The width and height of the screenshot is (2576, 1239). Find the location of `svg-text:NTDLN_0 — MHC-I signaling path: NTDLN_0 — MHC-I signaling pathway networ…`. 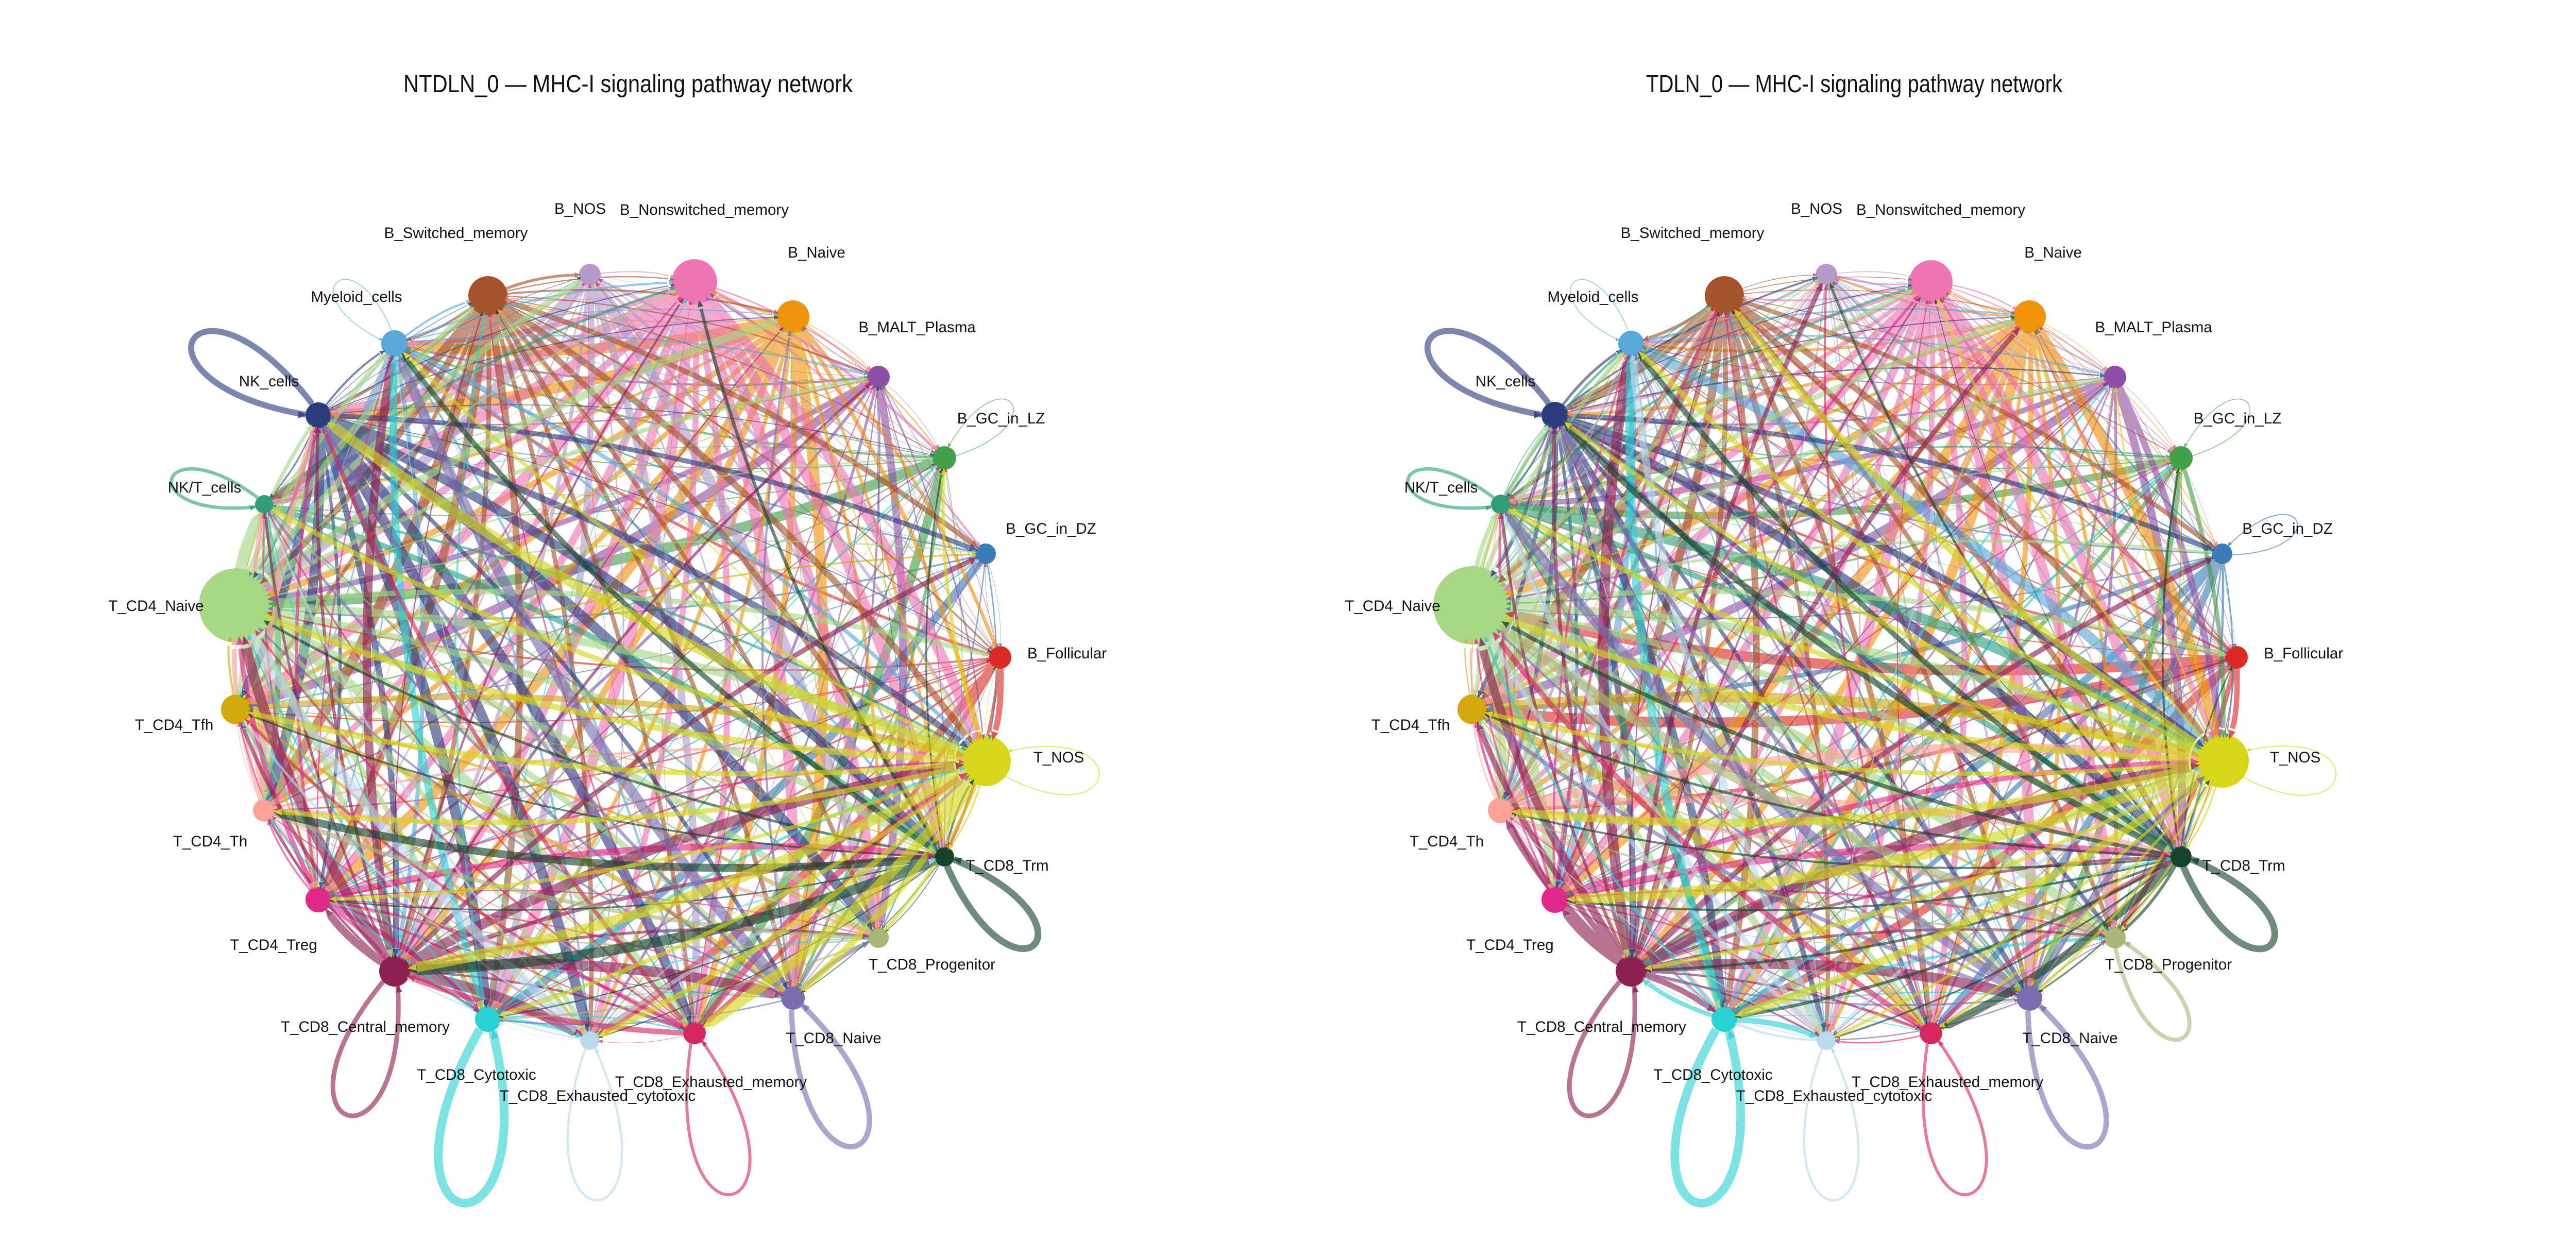

svg-text:NTDLN_0 — MHC-I signaling path: NTDLN_0 — MHC-I signaling pathway networ… is located at coordinates (628, 84).